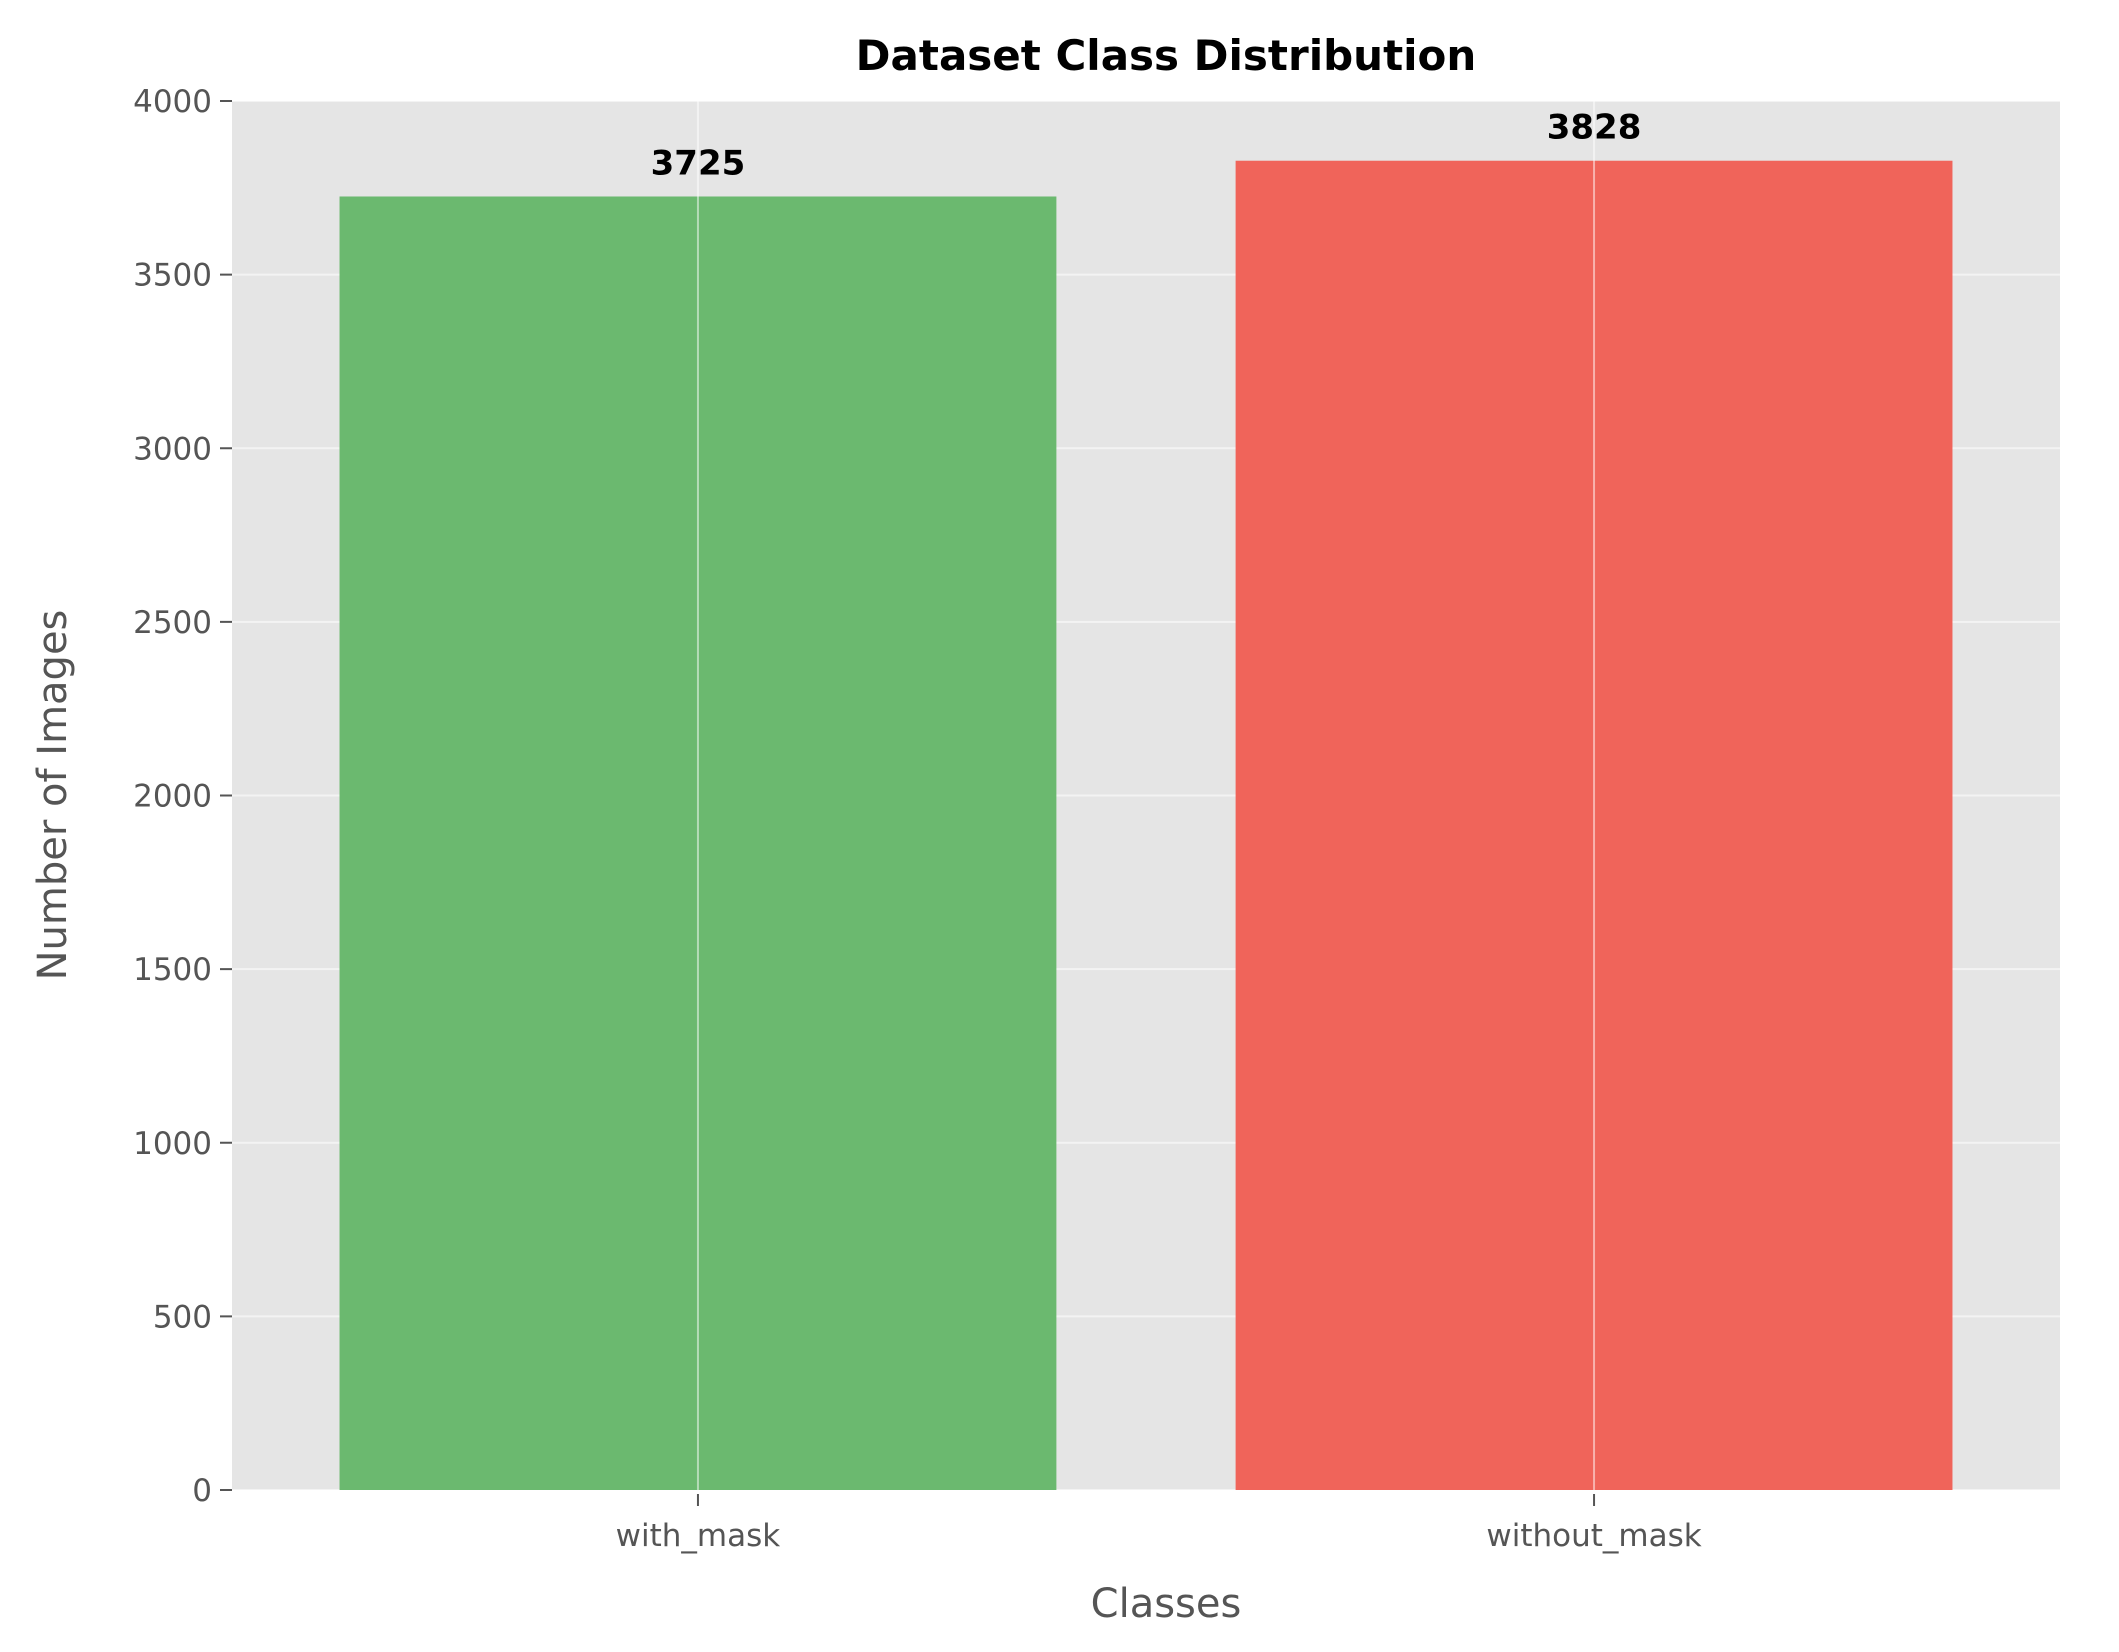 The height and width of the screenshot is (1652, 2119). I want to click on y-tick-label: 3000, so click(172, 449).